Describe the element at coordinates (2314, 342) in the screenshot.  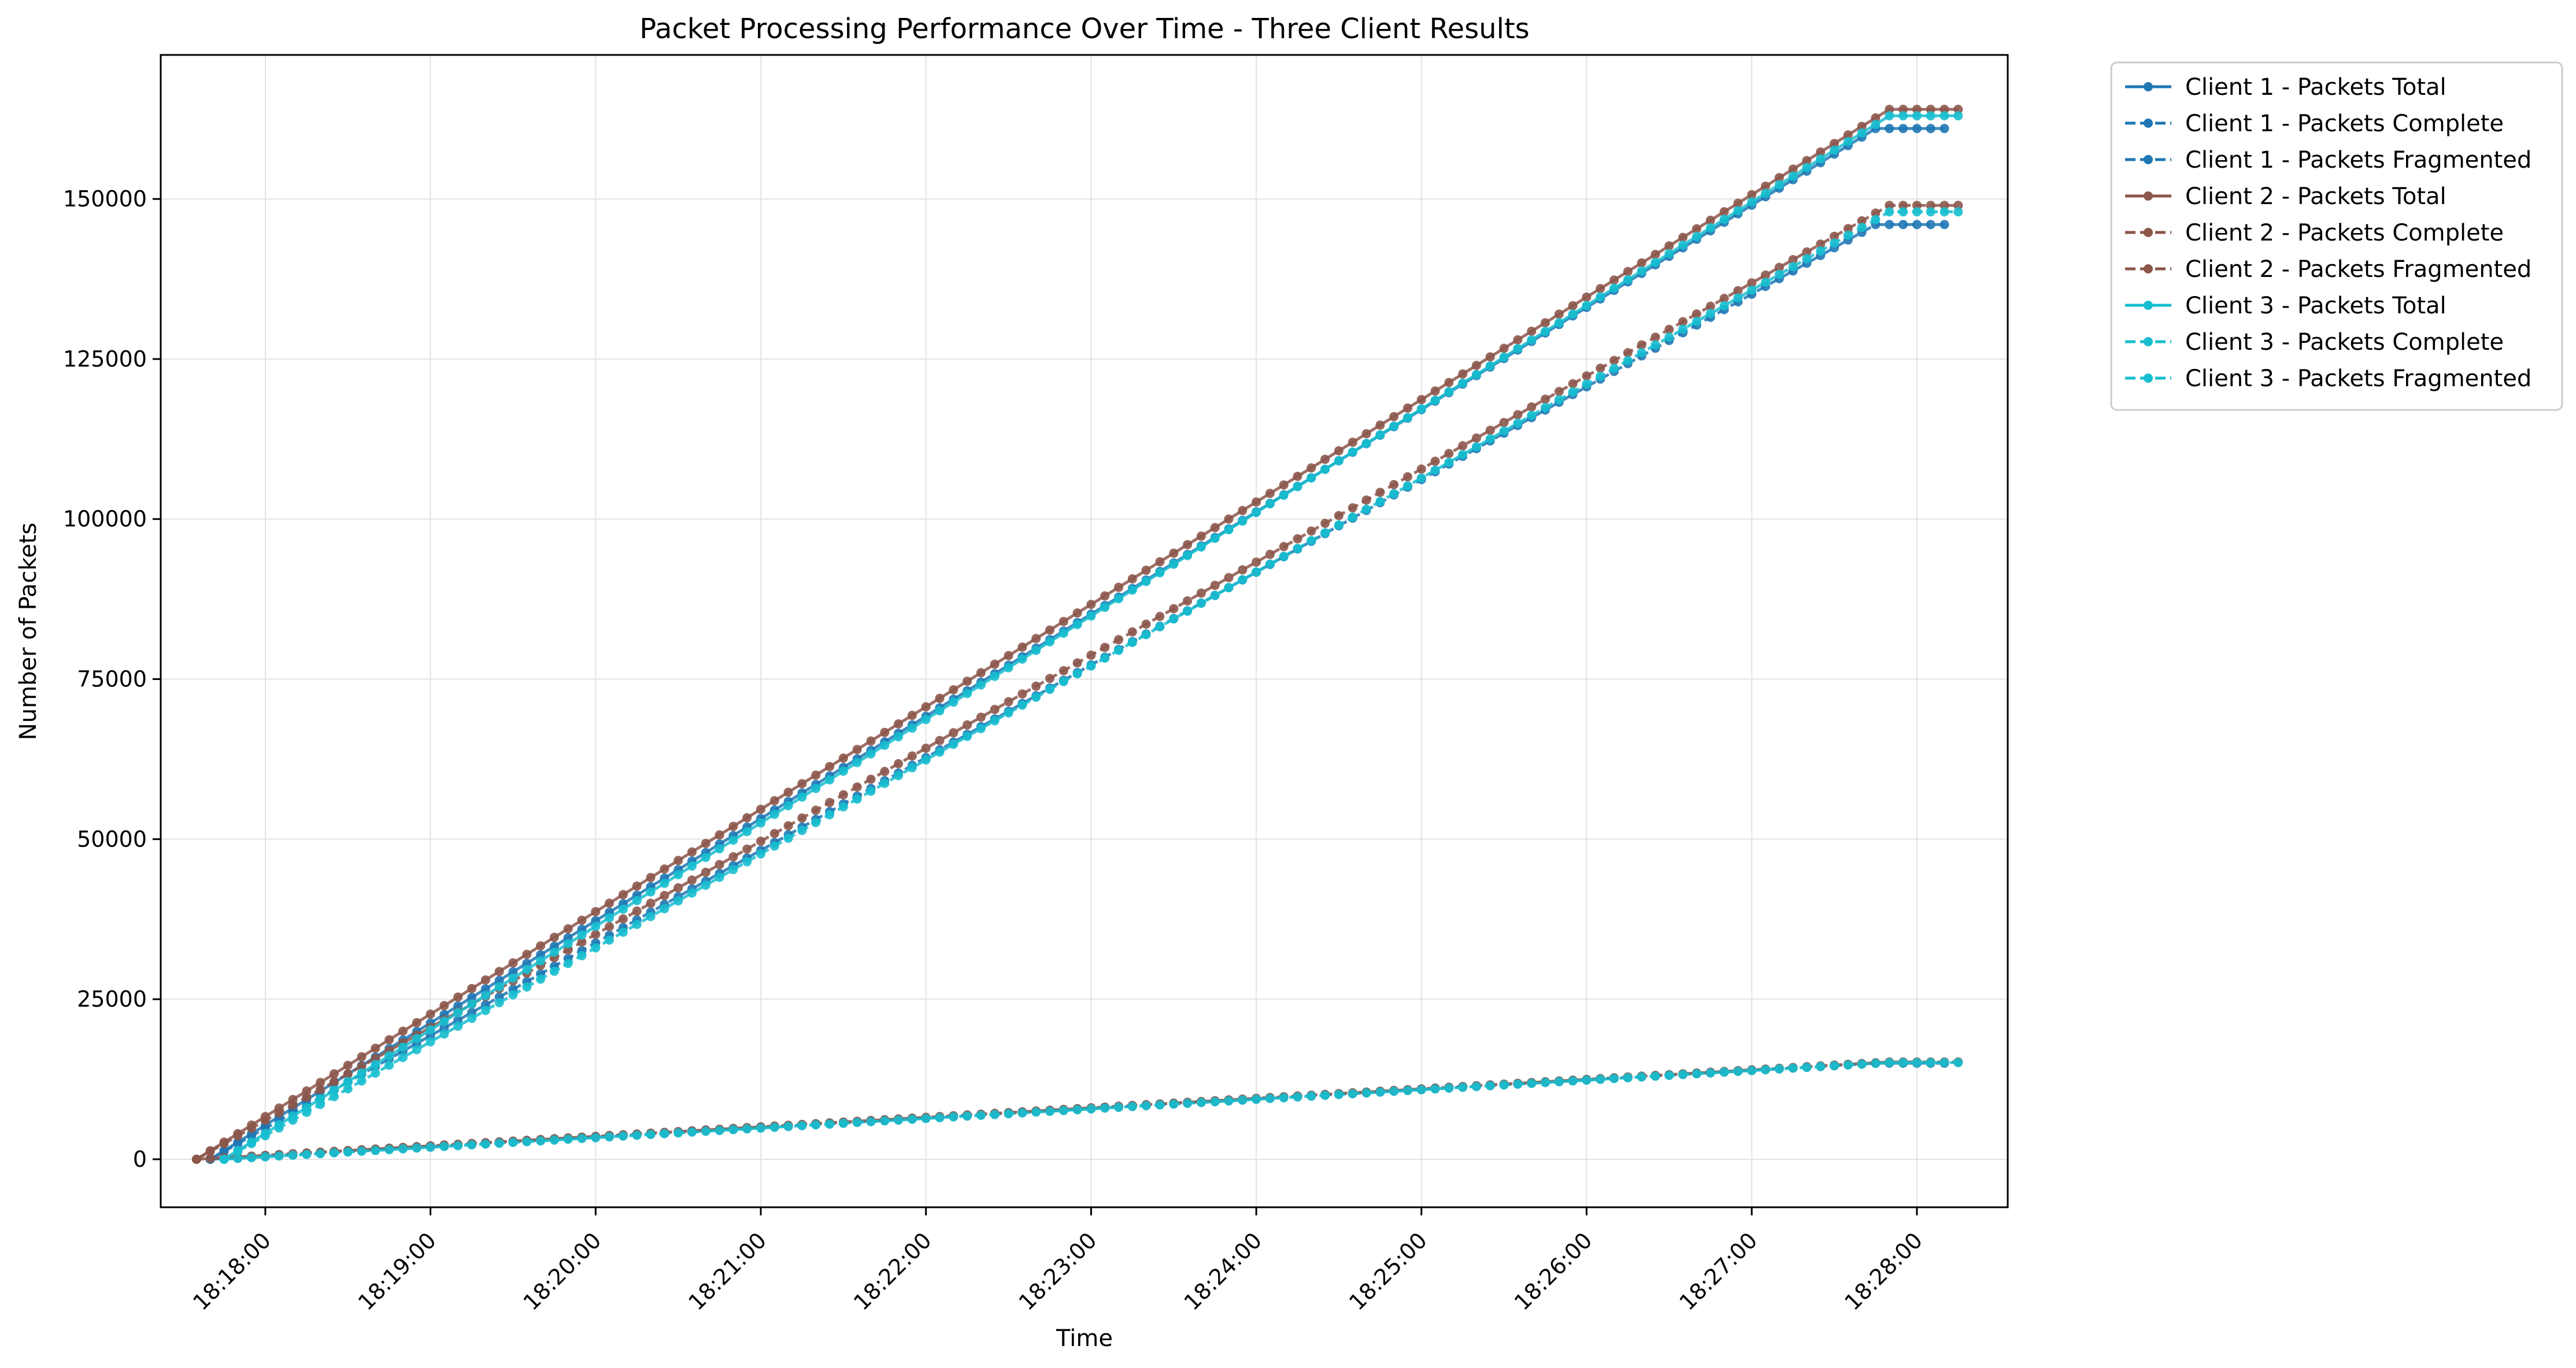
I see `legend-item: Client 3 - Packets Complete` at that location.